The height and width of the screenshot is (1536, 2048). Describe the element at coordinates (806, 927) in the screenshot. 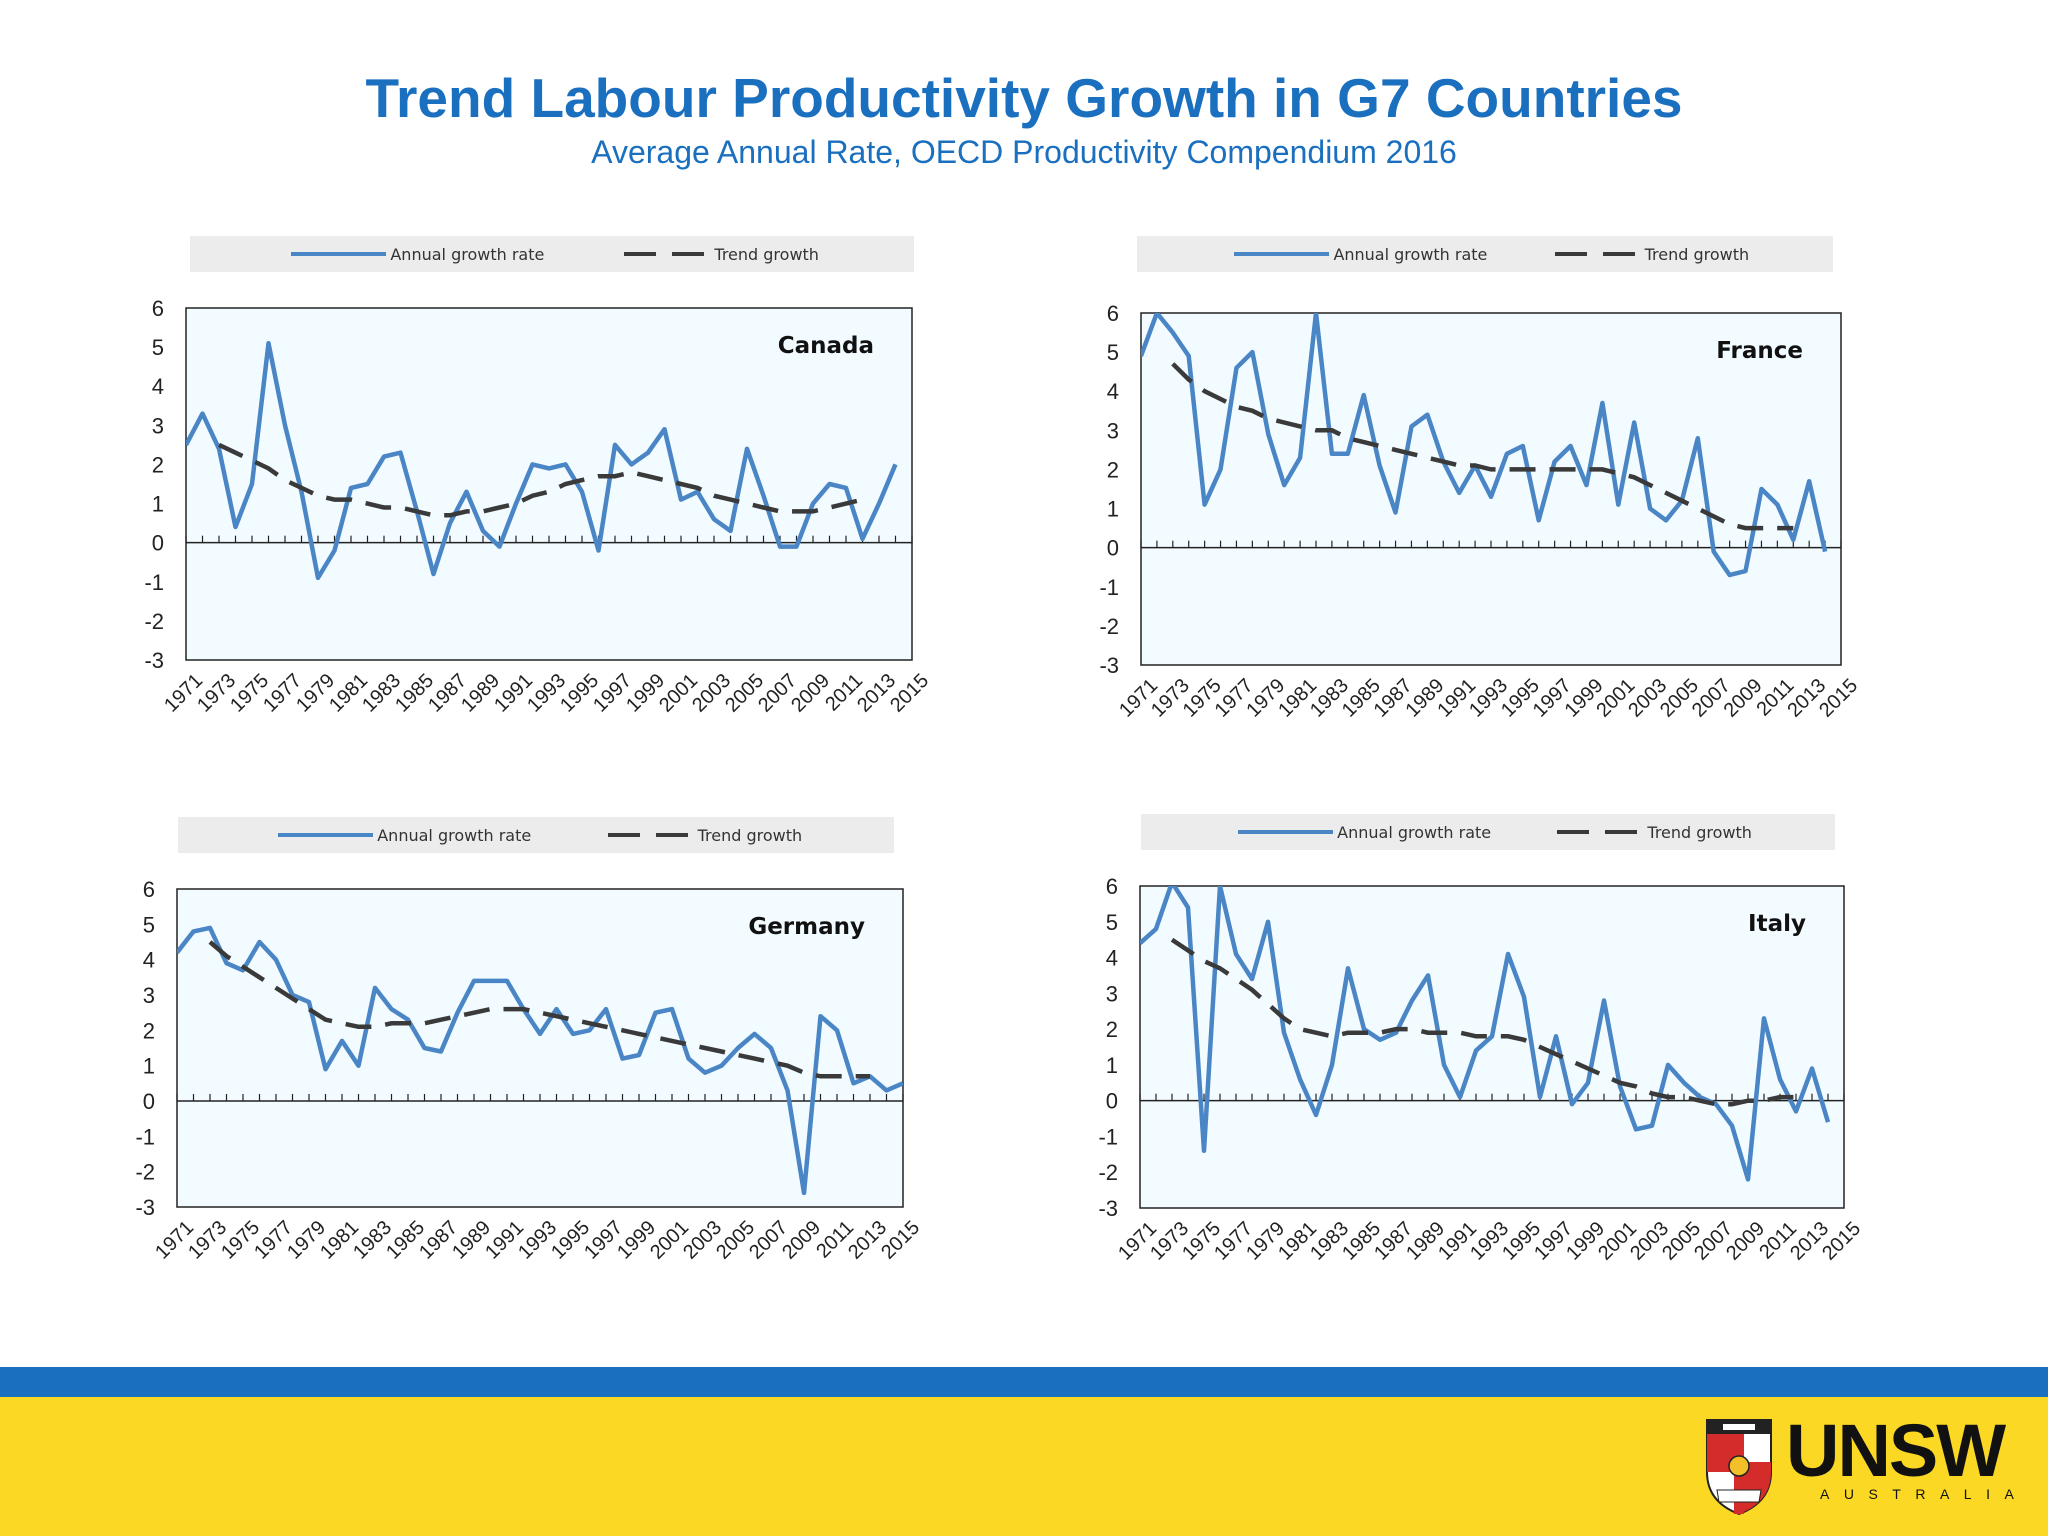

I see `country-label: Germany` at that location.